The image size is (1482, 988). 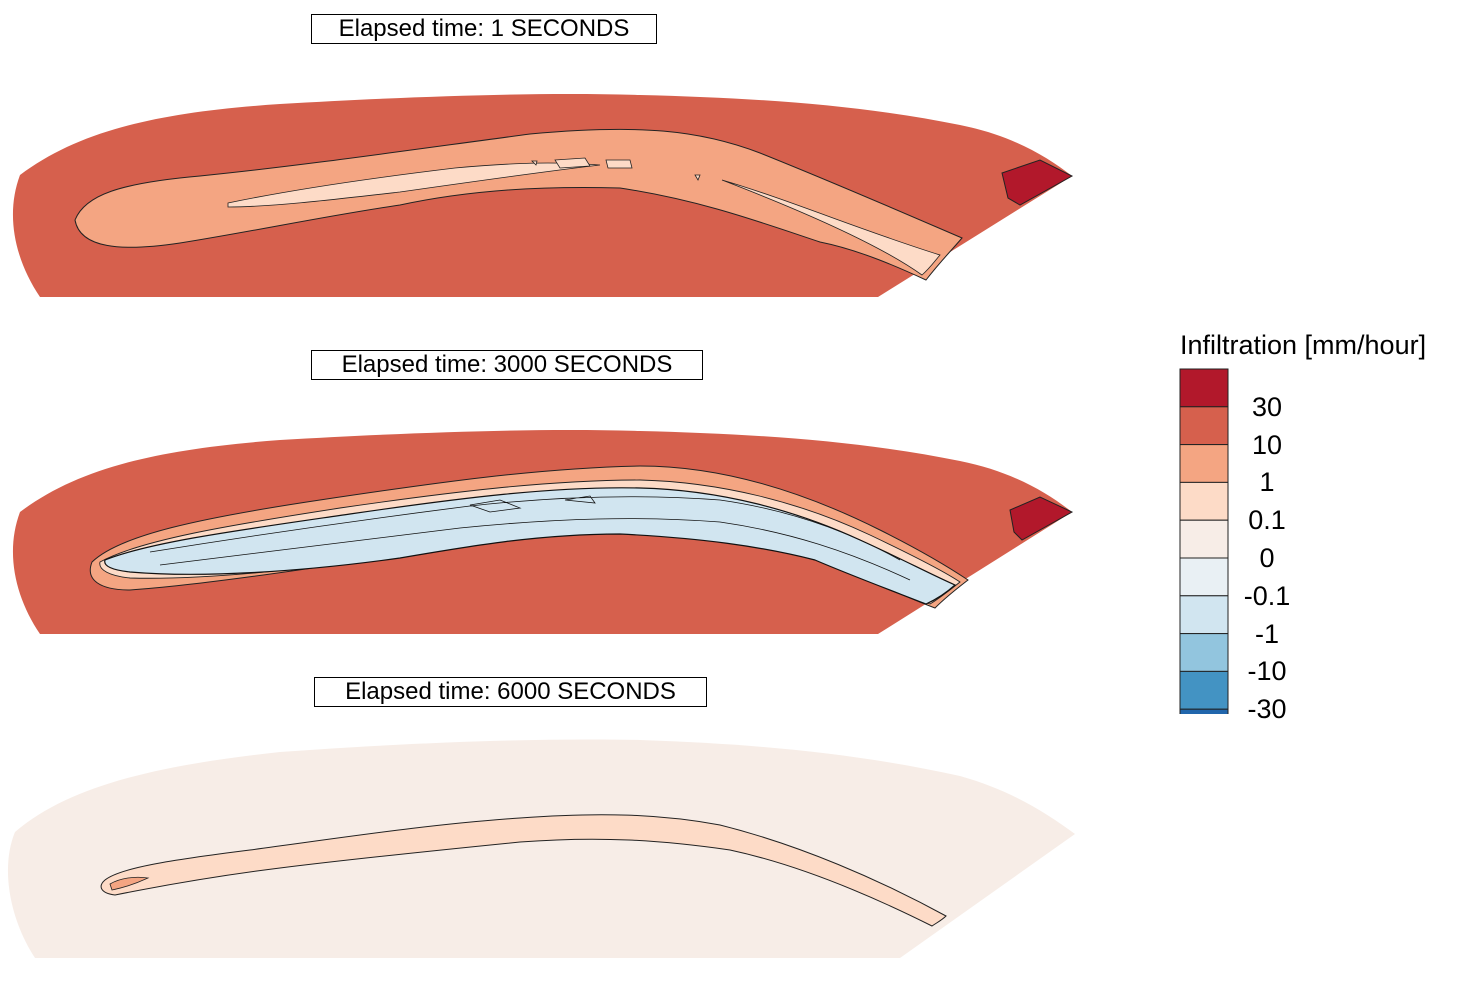 What do you see at coordinates (510, 692) in the screenshot?
I see `panel-title-3: Elapsed time: 6000 SECONDS` at bounding box center [510, 692].